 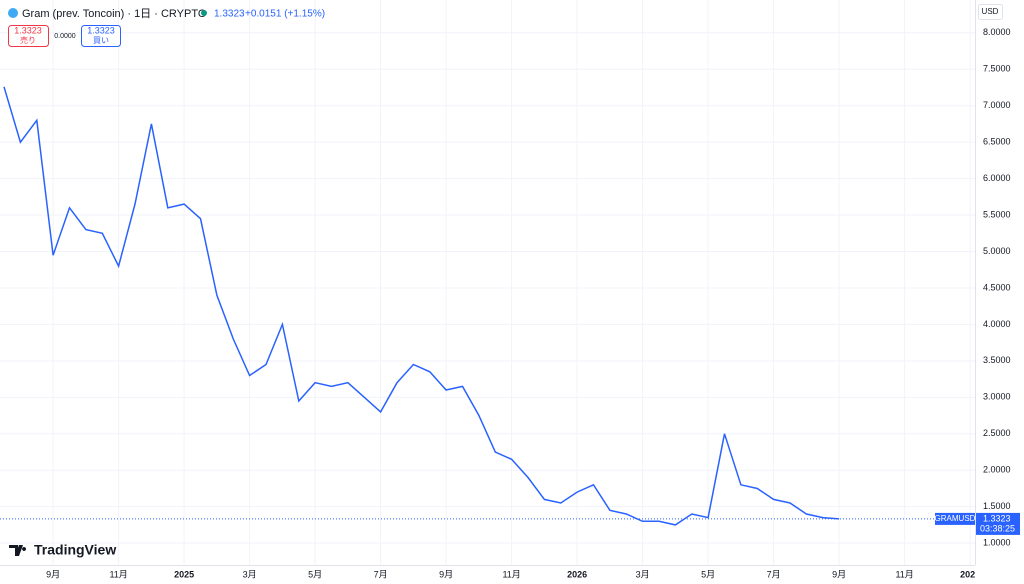 What do you see at coordinates (997, 360) in the screenshot?
I see `y-tick-label: 3.5000` at bounding box center [997, 360].